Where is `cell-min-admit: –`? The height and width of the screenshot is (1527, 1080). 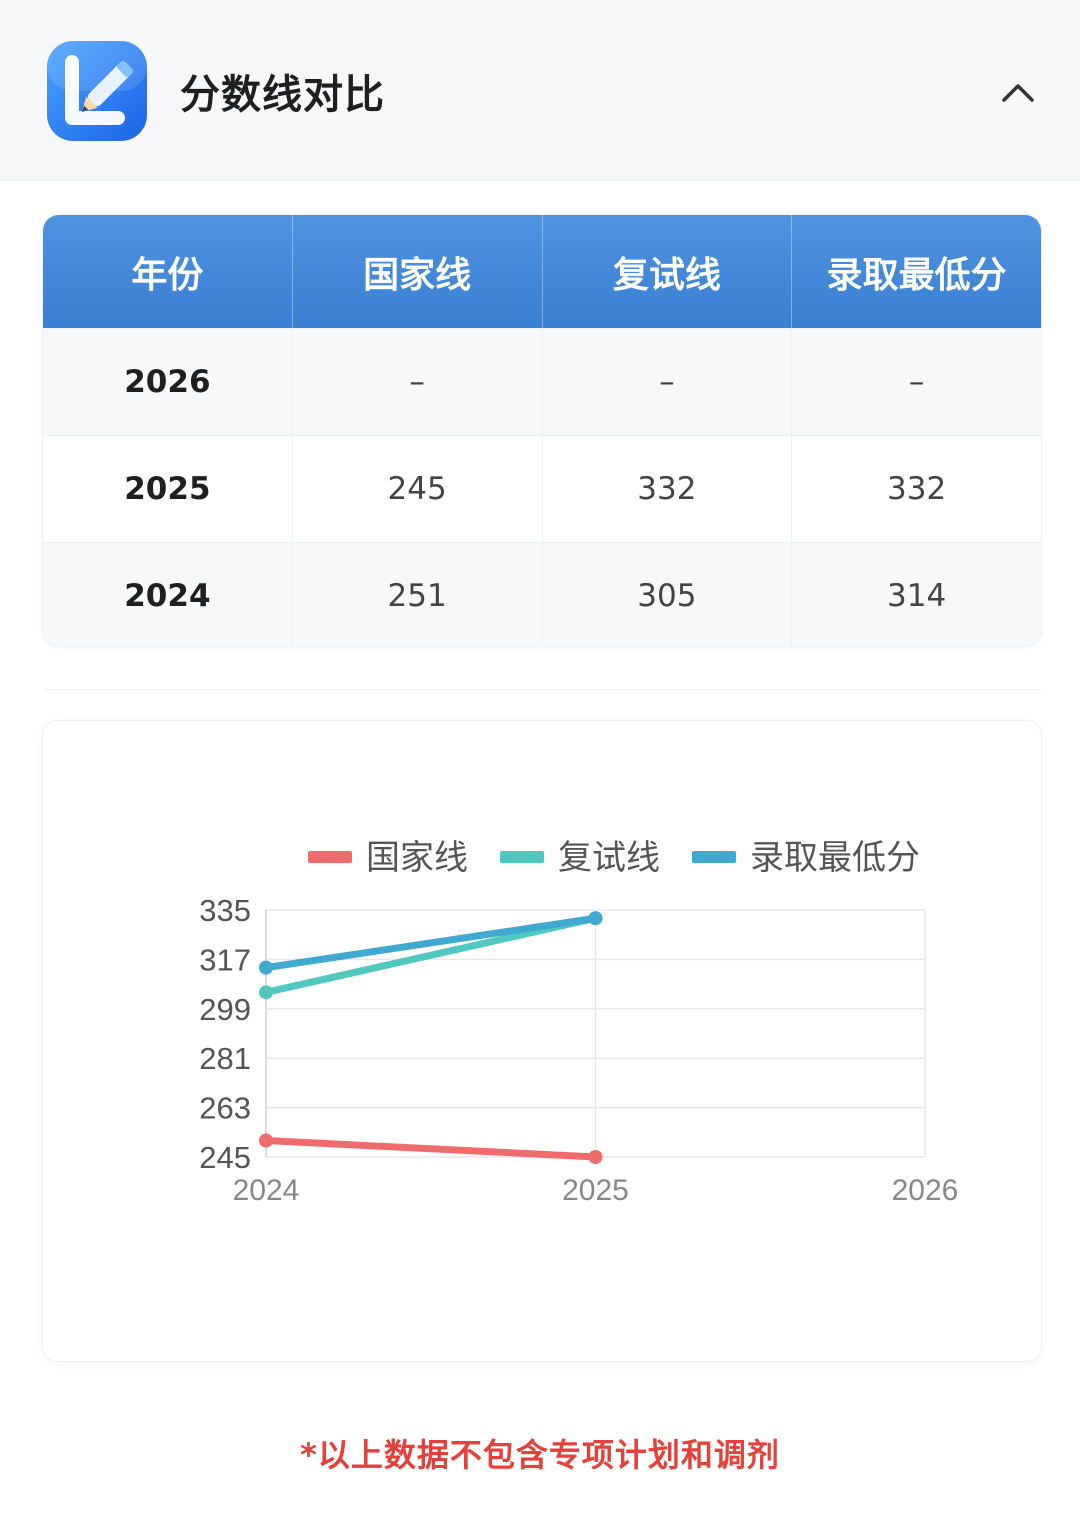
cell-min-admit: – is located at coordinates (916, 382).